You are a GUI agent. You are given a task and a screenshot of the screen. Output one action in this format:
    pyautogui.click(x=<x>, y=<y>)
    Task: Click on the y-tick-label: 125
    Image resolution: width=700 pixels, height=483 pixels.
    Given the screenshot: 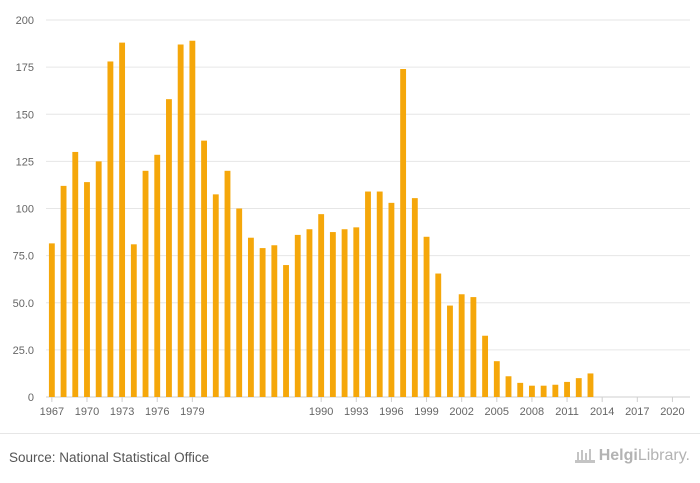 What is the action you would take?
    pyautogui.click(x=25, y=162)
    